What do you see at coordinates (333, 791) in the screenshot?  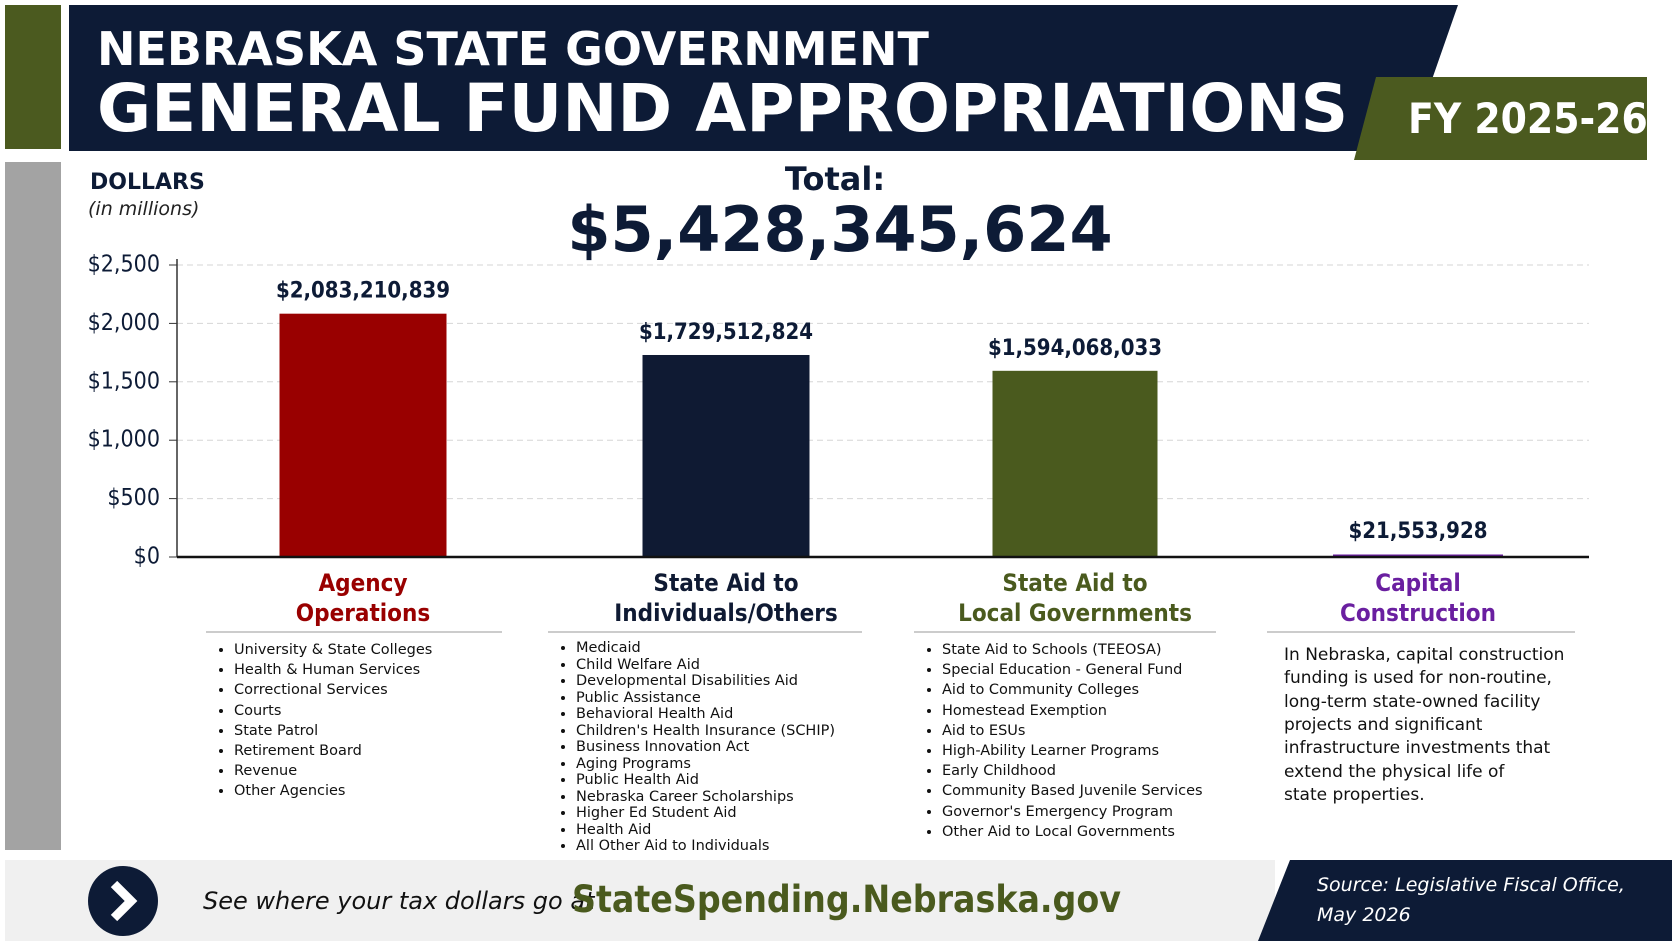 I see `detail-item: Other Agencies` at bounding box center [333, 791].